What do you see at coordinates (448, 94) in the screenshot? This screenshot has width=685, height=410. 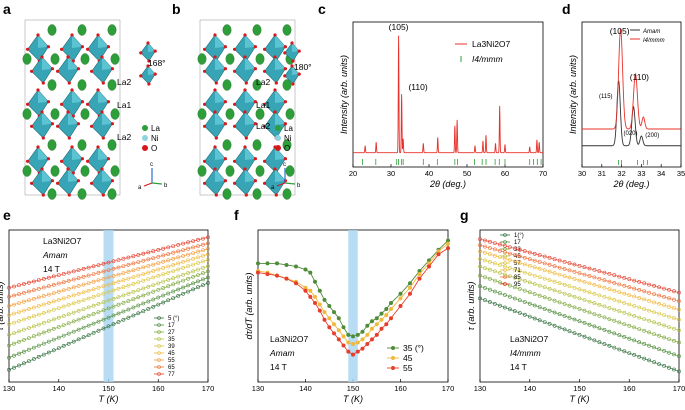 I see `xrd-profile-la3ni2o7` at bounding box center [448, 94].